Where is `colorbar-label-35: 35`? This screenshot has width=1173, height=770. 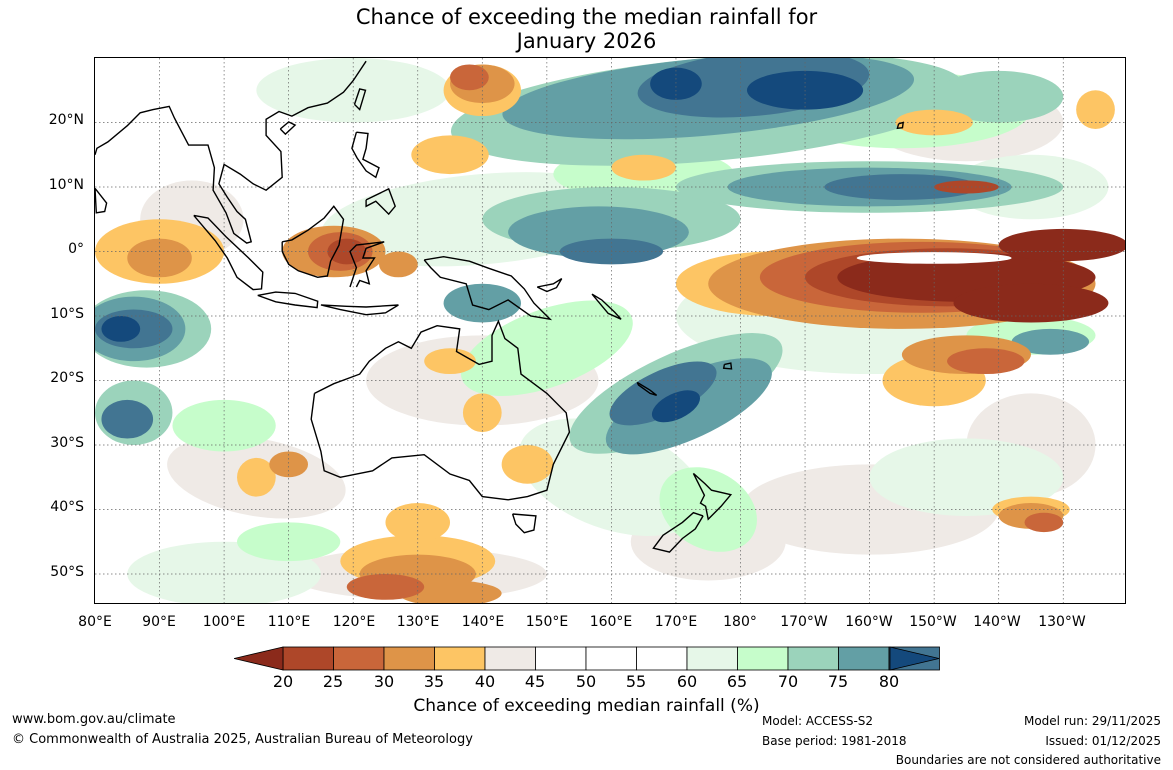
colorbar-label-35: 35 is located at coordinates (434, 681).